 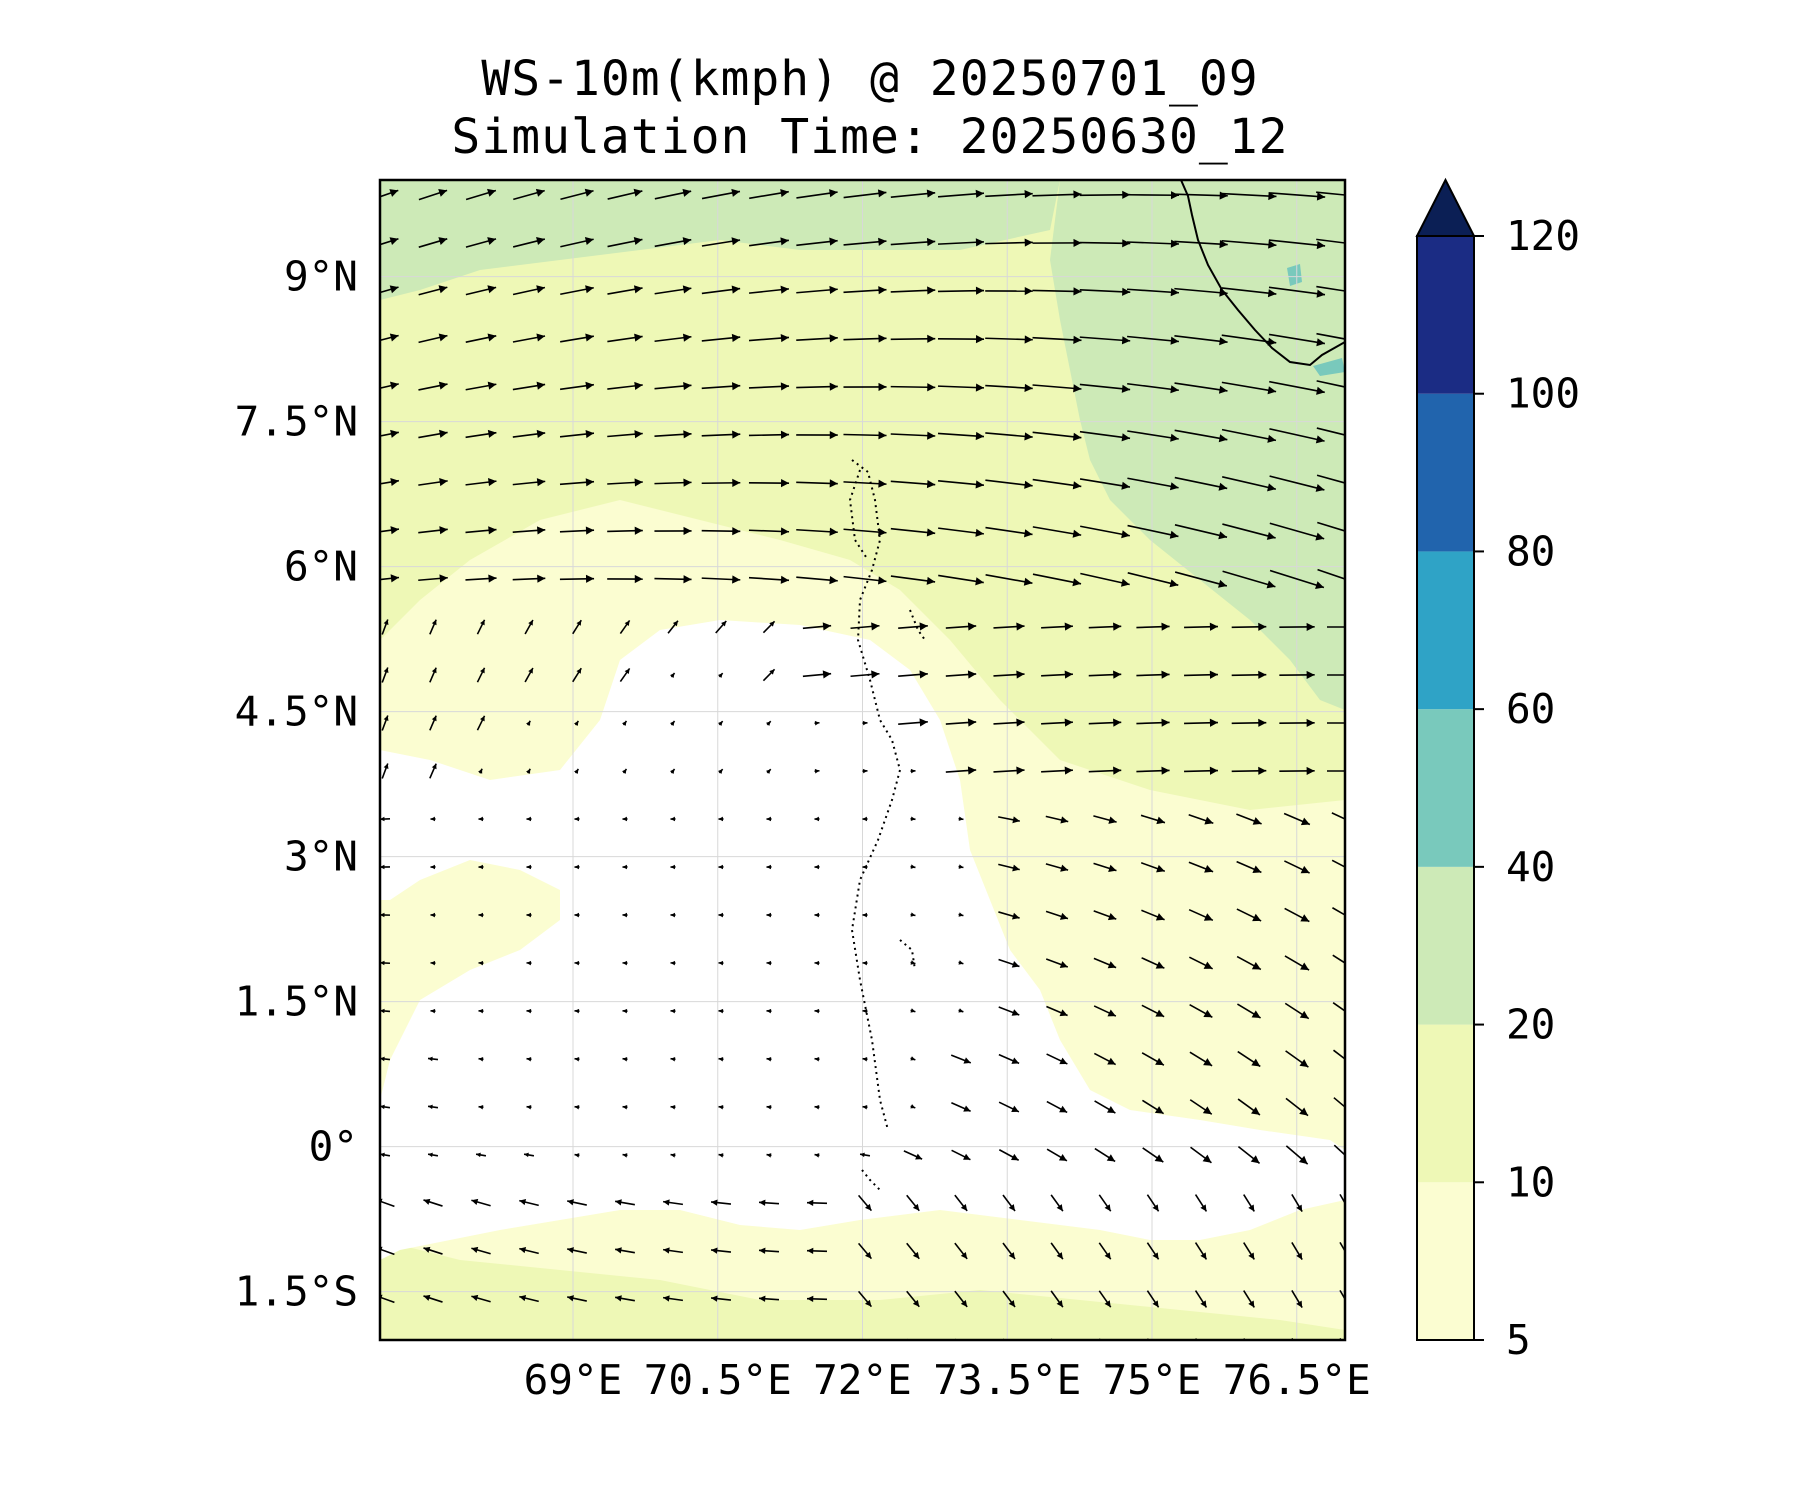 I want to click on colorbar-segment, so click(x=1445, y=315).